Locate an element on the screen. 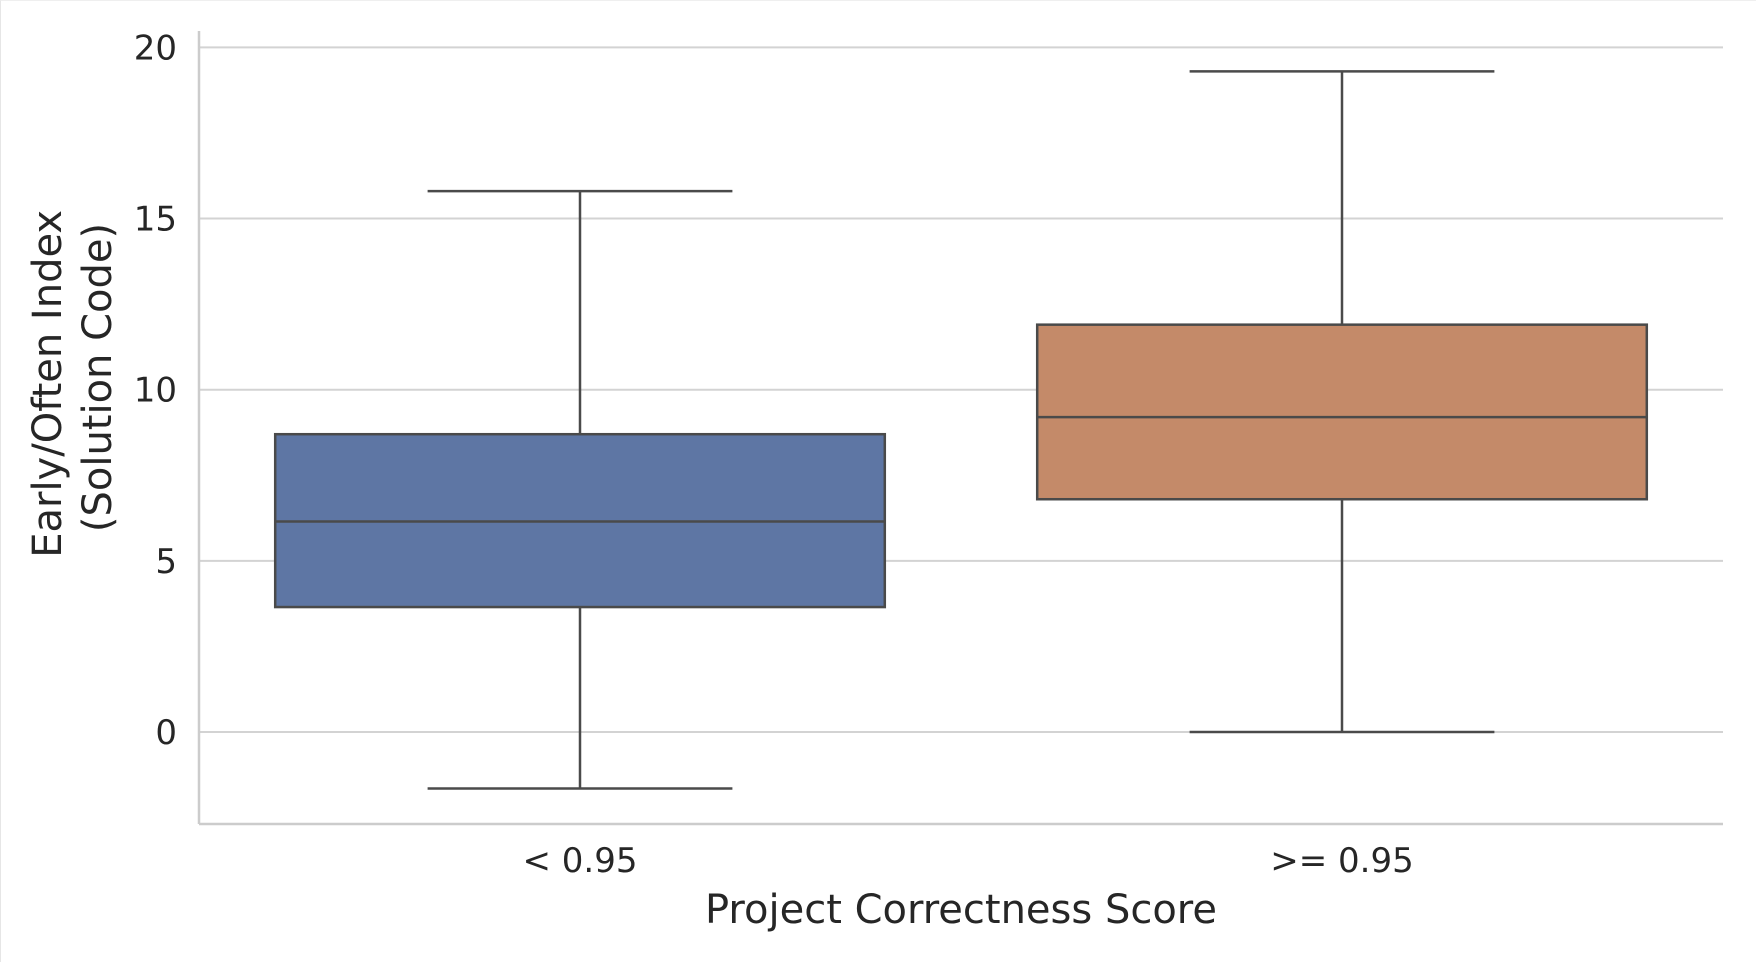  y-tick-label: 0 is located at coordinates (166, 733).